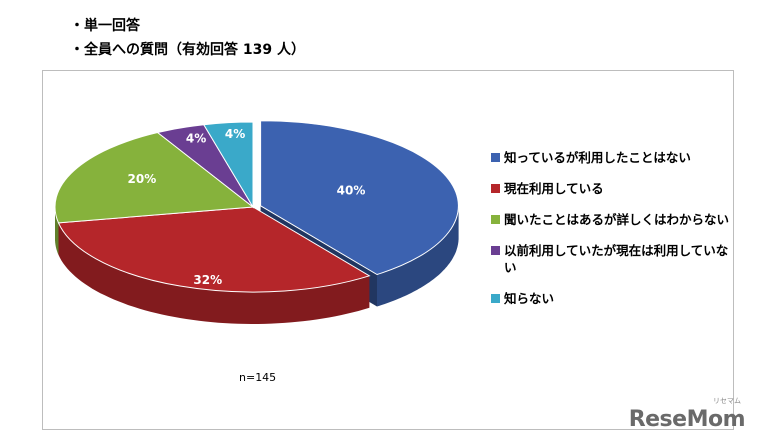 This screenshot has height=444, width=759. What do you see at coordinates (187, 50) in the screenshot?
I see `question-scope: ・全員への質問（有効回答 139 人）` at bounding box center [187, 50].